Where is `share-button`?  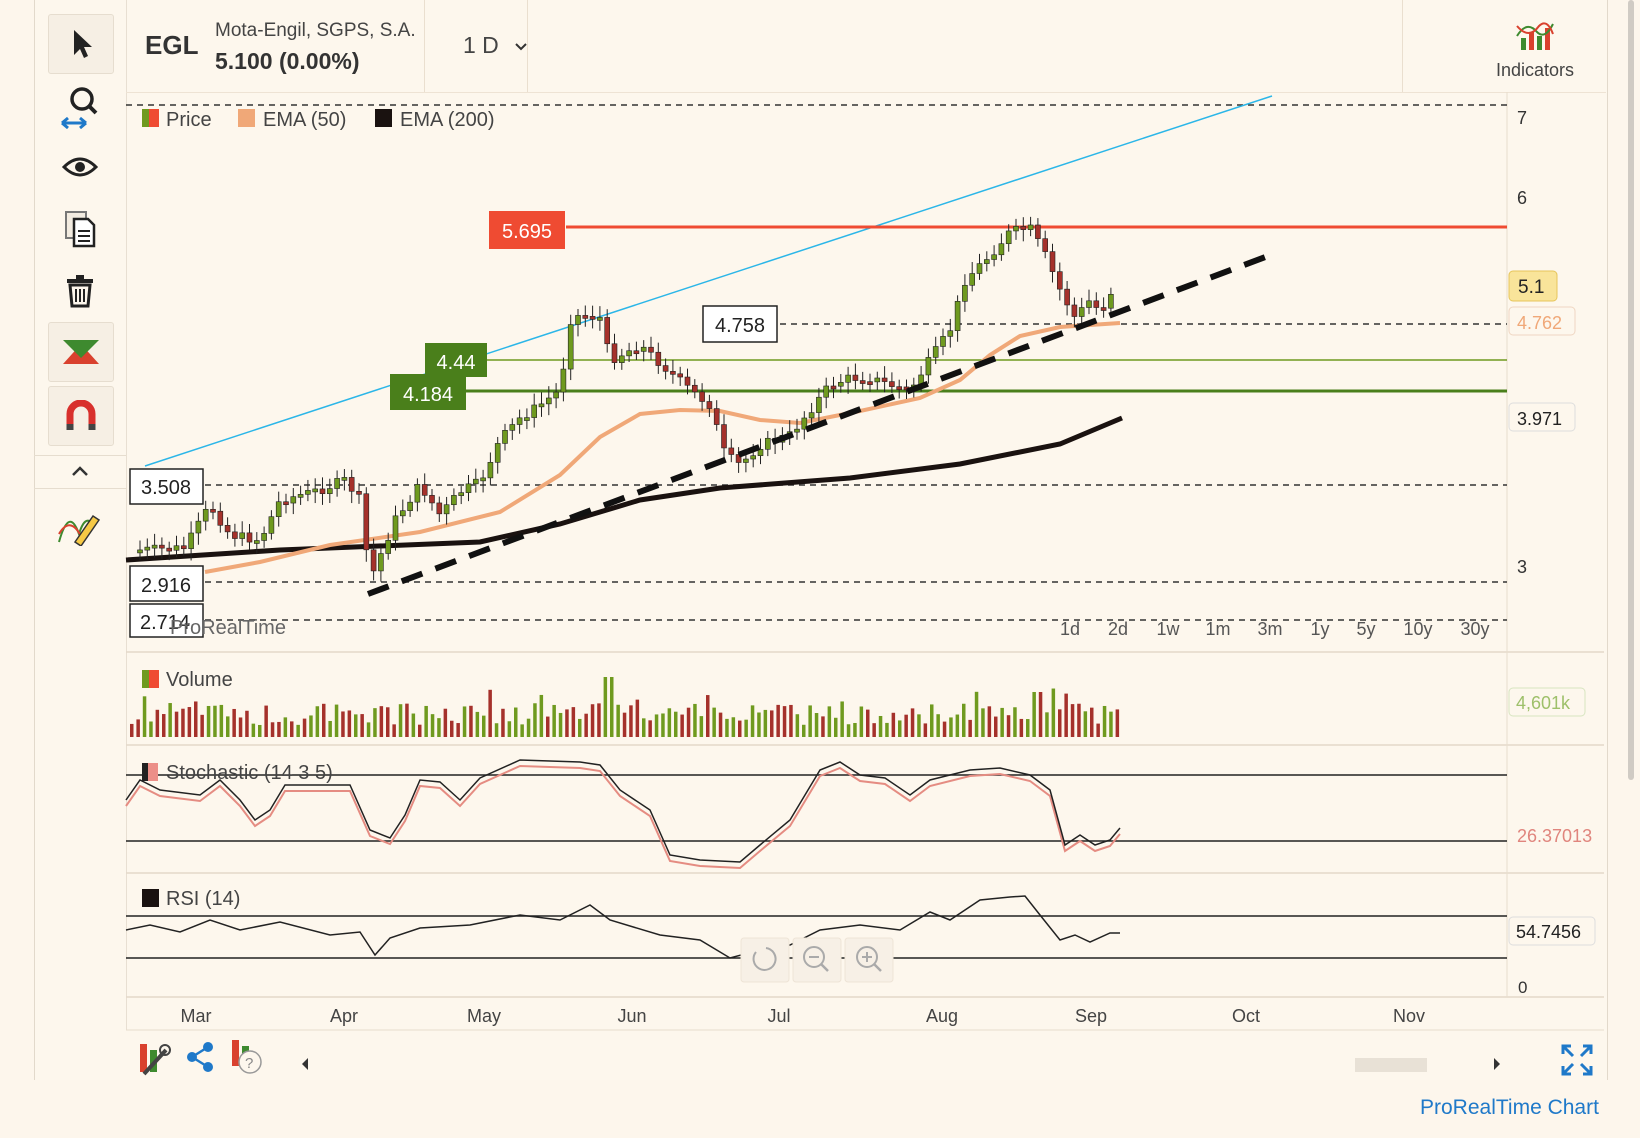
share-button is located at coordinates (200, 1057).